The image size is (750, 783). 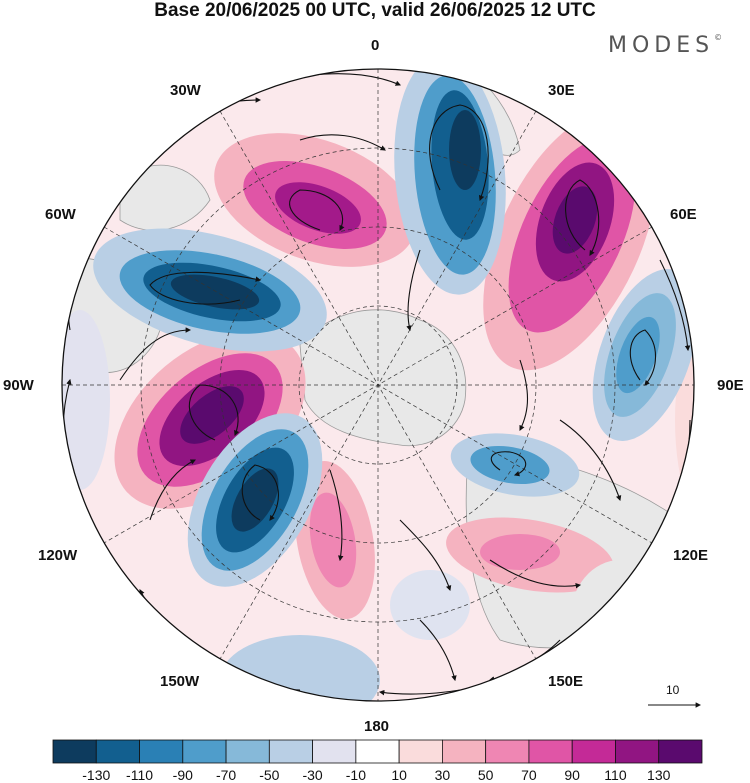 I want to click on lon-label-120e: 120E, so click(x=691, y=555).